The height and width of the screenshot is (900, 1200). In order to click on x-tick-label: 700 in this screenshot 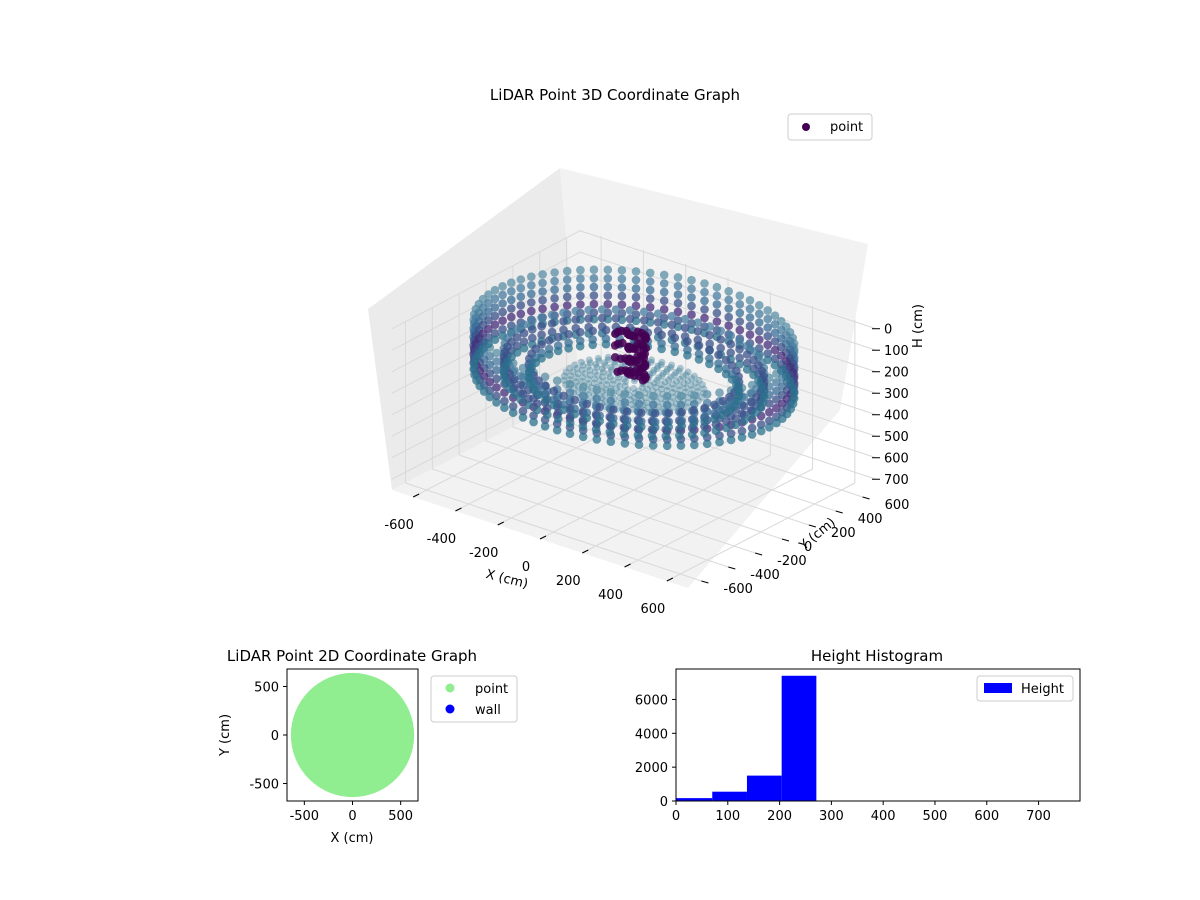, I will do `click(1038, 816)`.